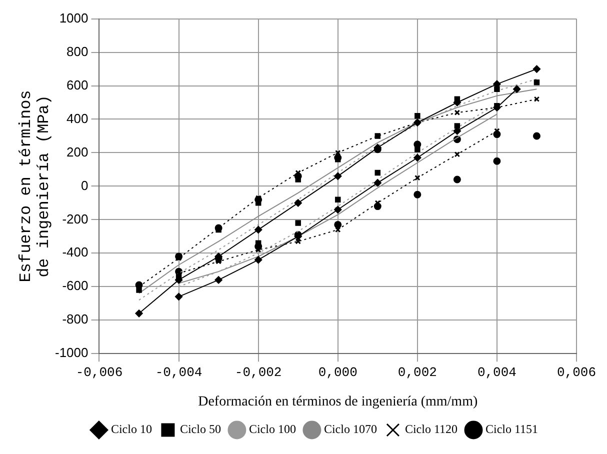 Image resolution: width=607 pixels, height=454 pixels. What do you see at coordinates (200, 429) in the screenshot?
I see `legend-label: Ciclo 50` at bounding box center [200, 429].